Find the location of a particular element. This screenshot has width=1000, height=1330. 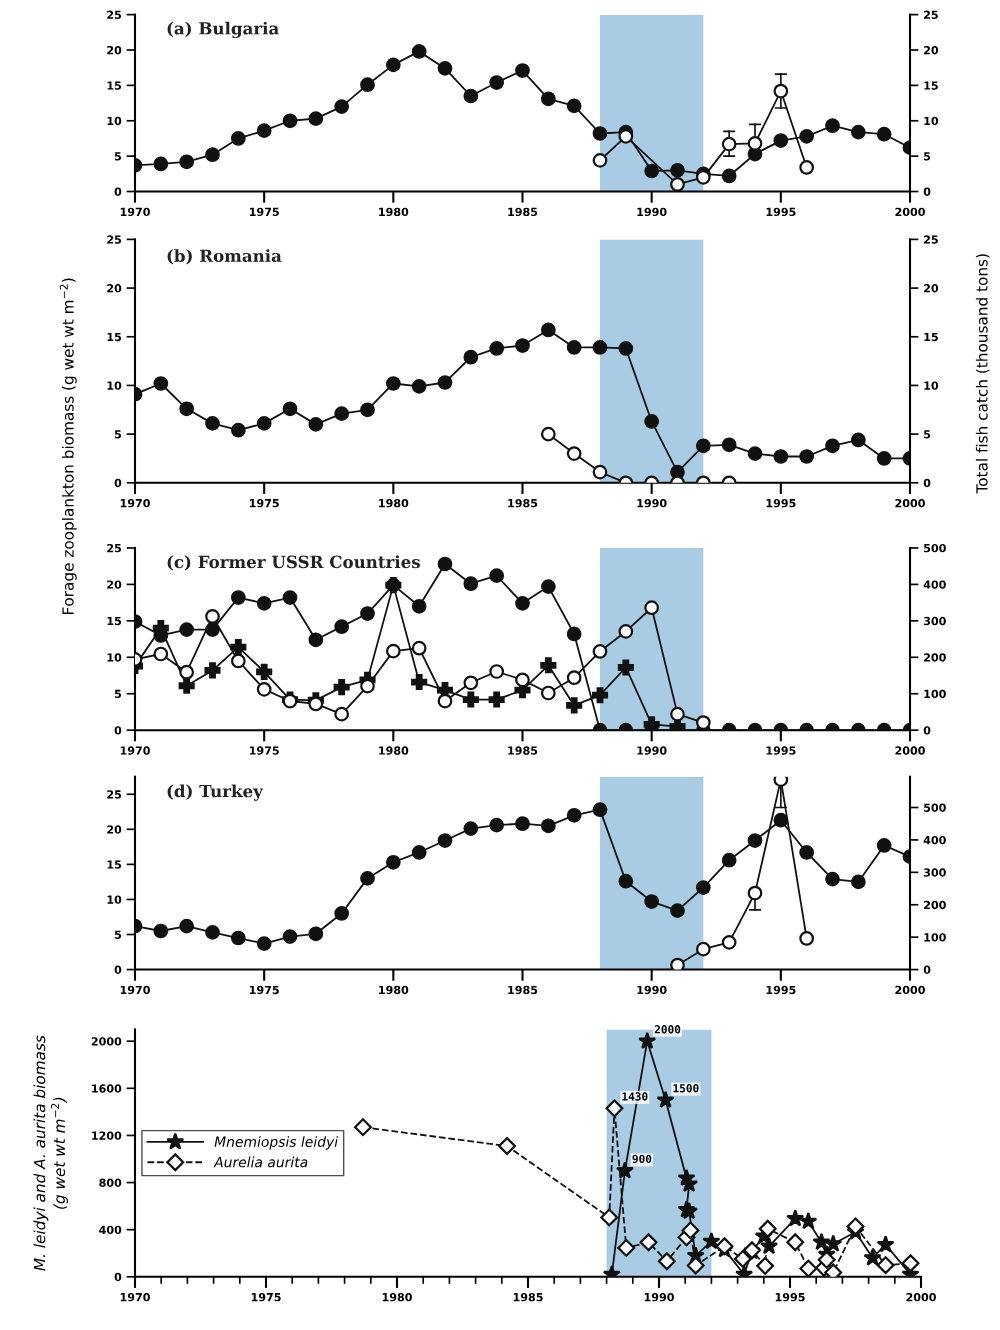

annotation: 2000 is located at coordinates (667, 1029).